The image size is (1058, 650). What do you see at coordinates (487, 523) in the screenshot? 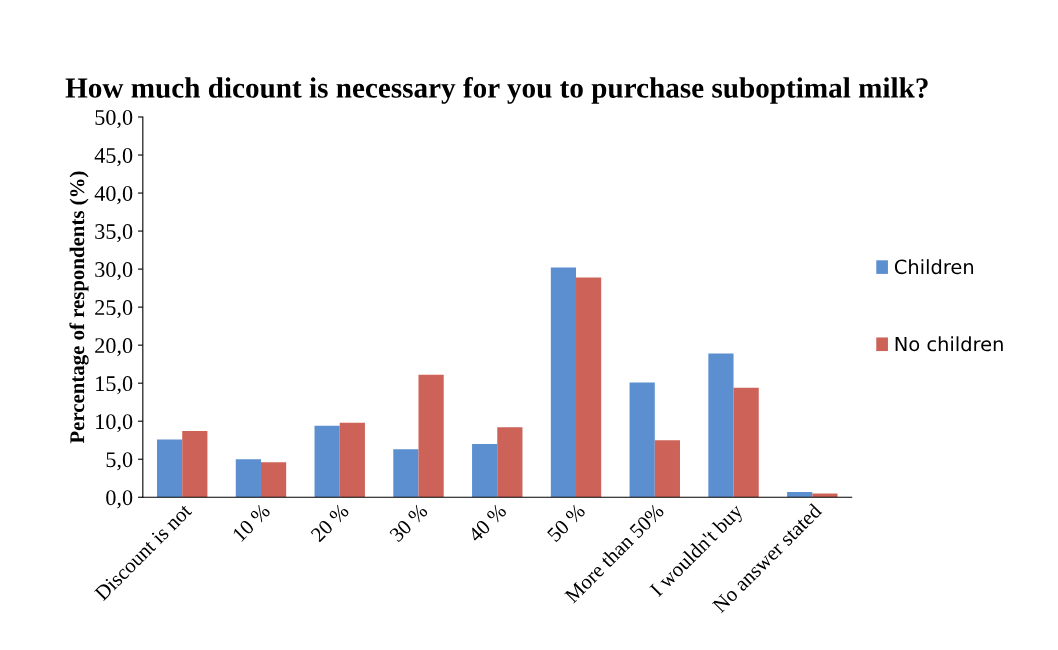
I see `x-tick-label: 40 %` at bounding box center [487, 523].